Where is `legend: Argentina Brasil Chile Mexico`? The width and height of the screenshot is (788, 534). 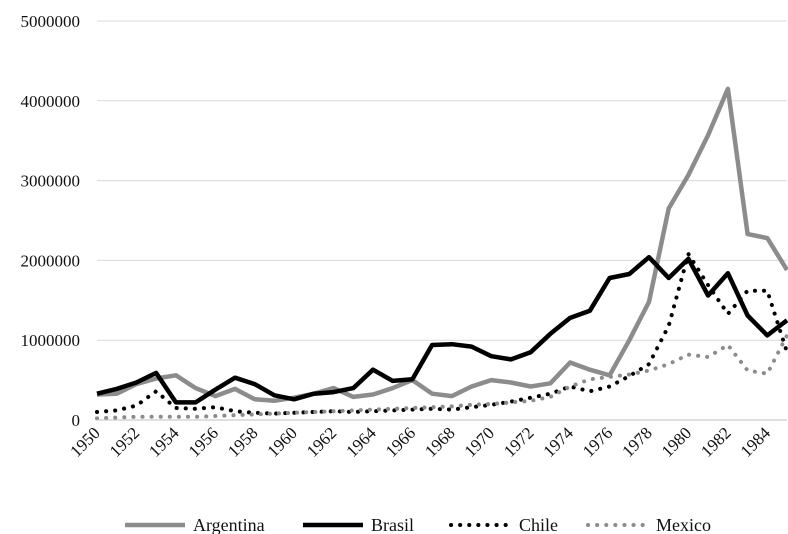
legend: Argentina Brasil Chile Mexico is located at coordinates (418, 524).